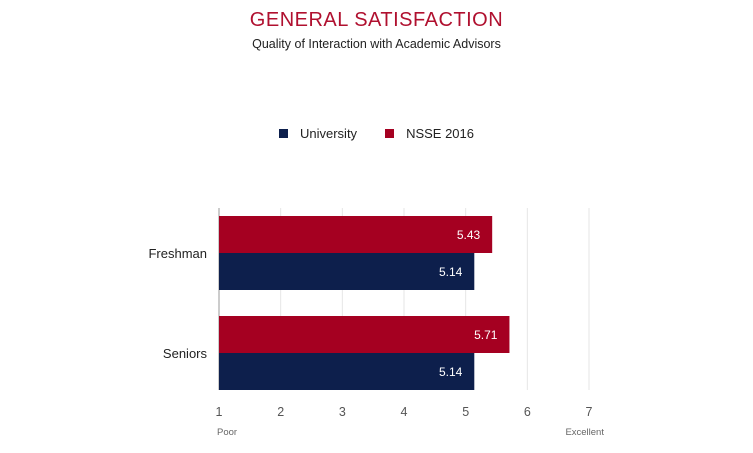 The width and height of the screenshot is (753, 453). What do you see at coordinates (440, 133) in the screenshot?
I see `legend-label-nsse: NSSE 2016` at bounding box center [440, 133].